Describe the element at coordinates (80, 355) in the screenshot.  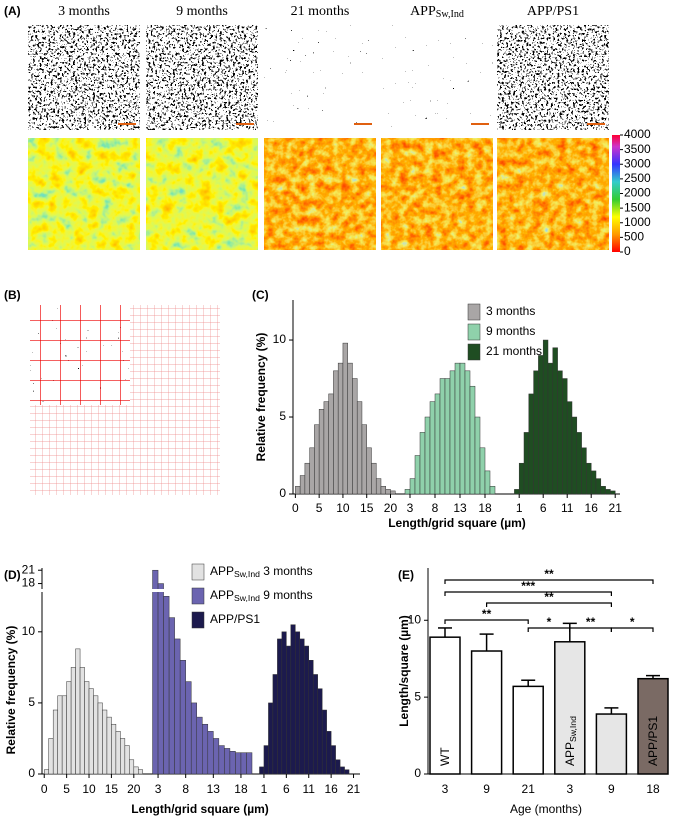
I see `coarse-grid` at that location.